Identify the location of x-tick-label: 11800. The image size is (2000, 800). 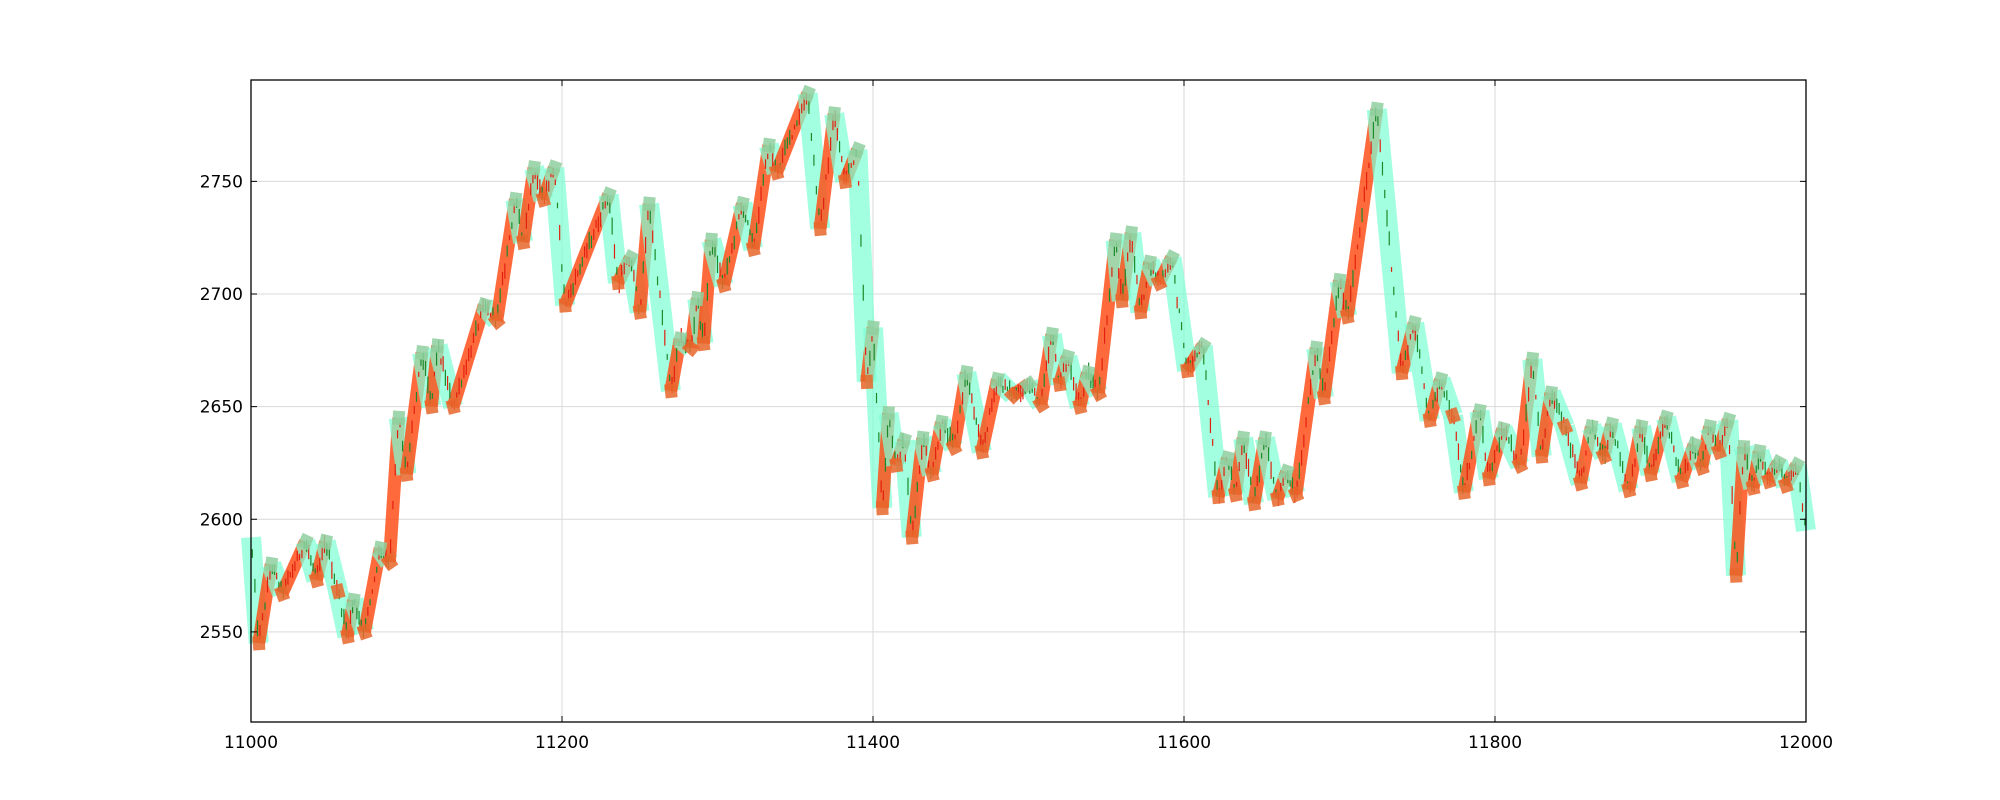
(1495, 743).